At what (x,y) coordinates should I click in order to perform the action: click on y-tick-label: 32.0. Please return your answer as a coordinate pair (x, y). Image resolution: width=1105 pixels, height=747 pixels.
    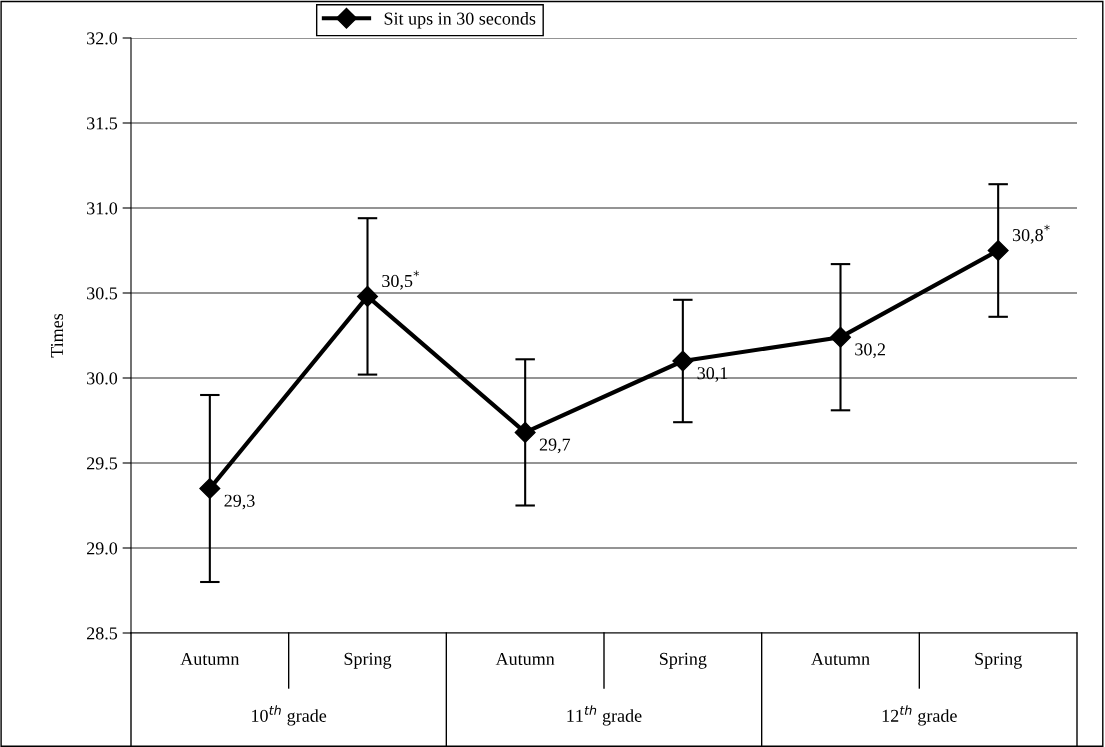
    Looking at the image, I should click on (102, 38).